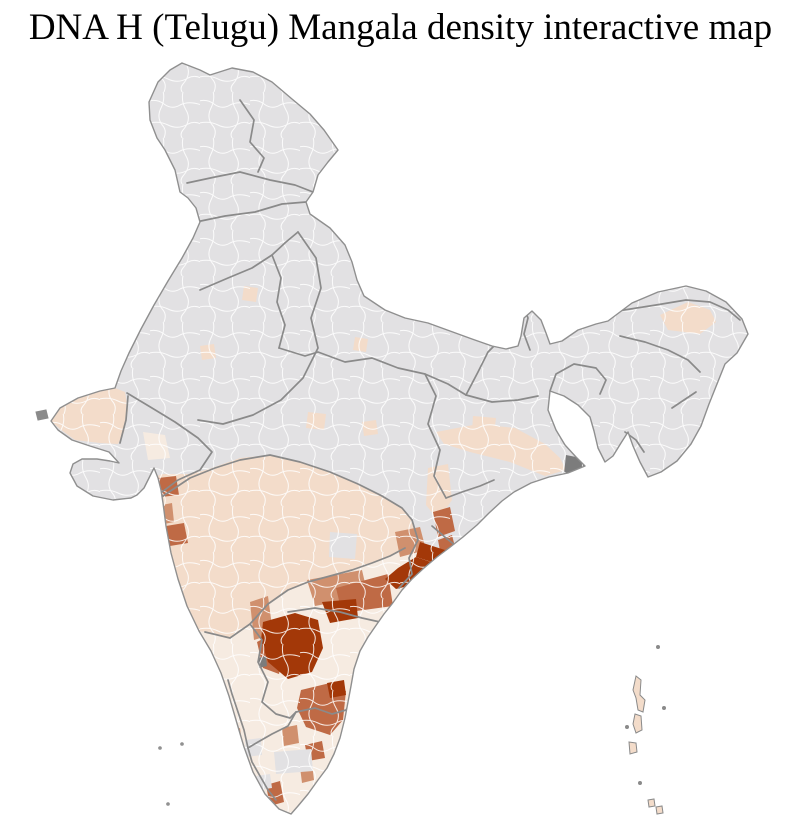 This screenshot has width=801, height=837. What do you see at coordinates (684, 400) in the screenshot?
I see `border-nagaland-manipur` at bounding box center [684, 400].